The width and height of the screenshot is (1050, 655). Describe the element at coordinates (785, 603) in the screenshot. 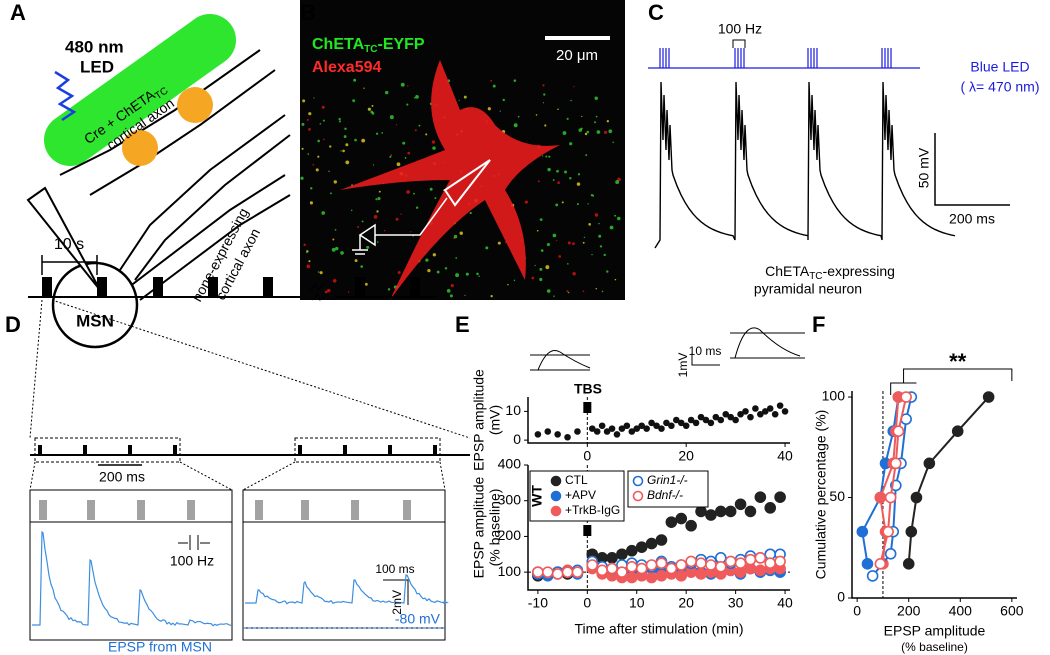

I see `x-tick-label: 40` at that location.